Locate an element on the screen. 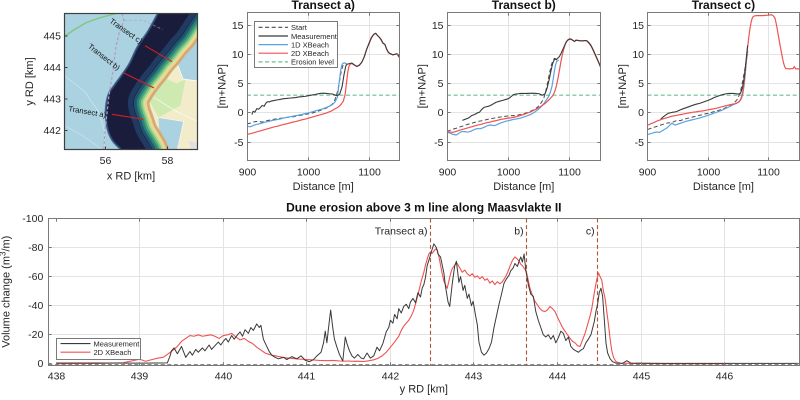 This screenshot has width=800, height=400. svg-text: -20 is located at coordinates (35, 335).